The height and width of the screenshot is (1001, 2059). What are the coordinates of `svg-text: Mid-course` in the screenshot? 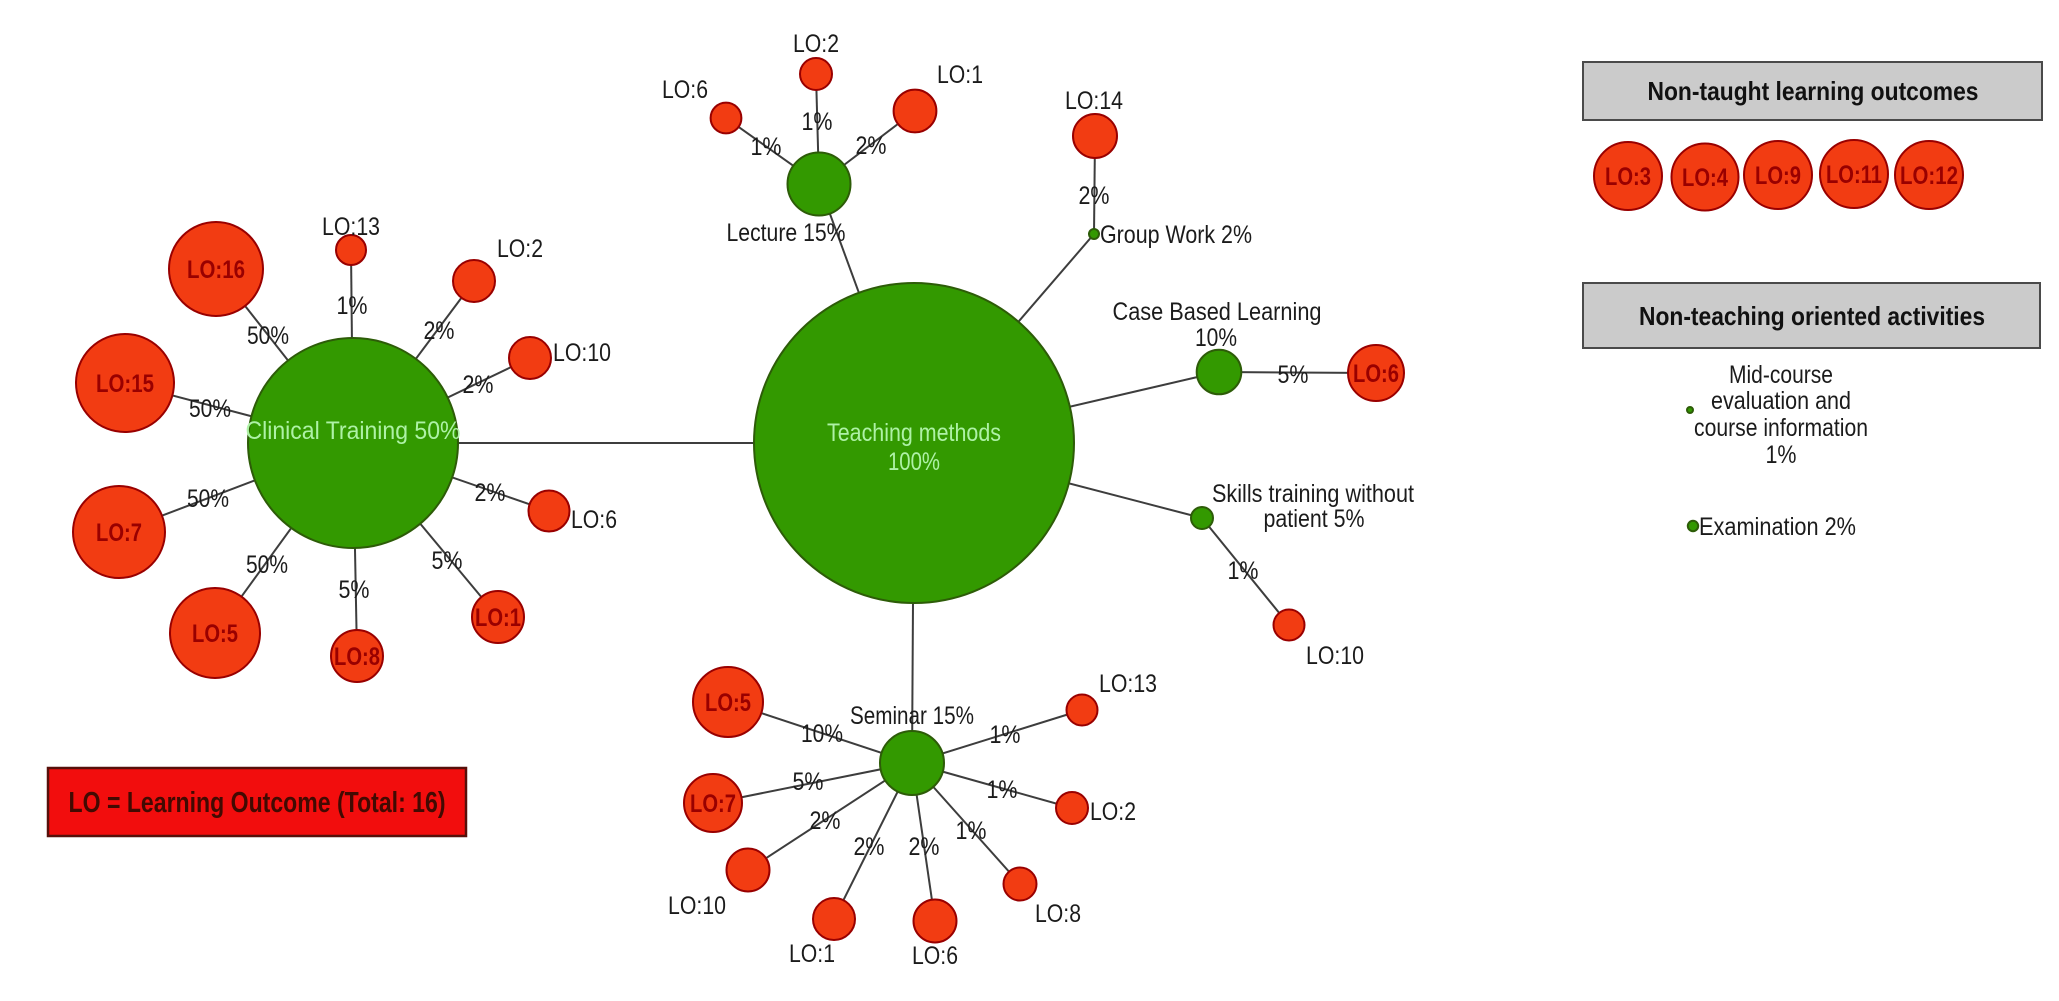 It's located at (1781, 375).